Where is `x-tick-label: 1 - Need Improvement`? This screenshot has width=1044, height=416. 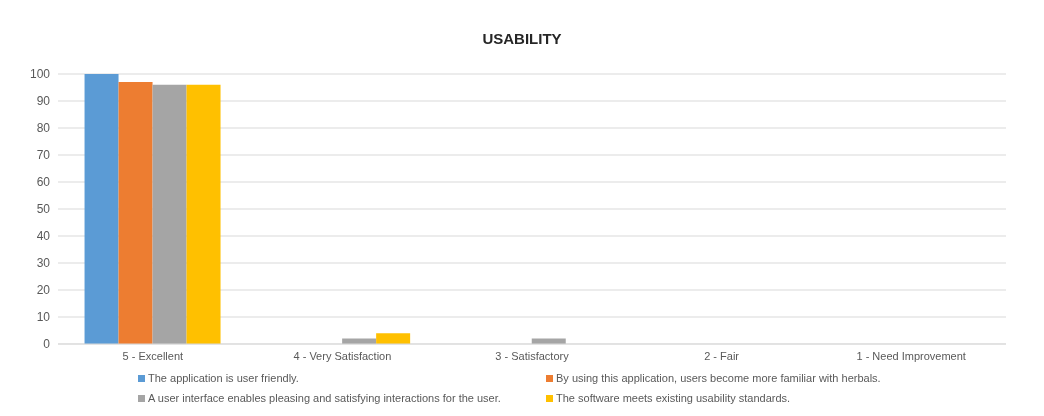 x-tick-label: 1 - Need Improvement is located at coordinates (911, 355).